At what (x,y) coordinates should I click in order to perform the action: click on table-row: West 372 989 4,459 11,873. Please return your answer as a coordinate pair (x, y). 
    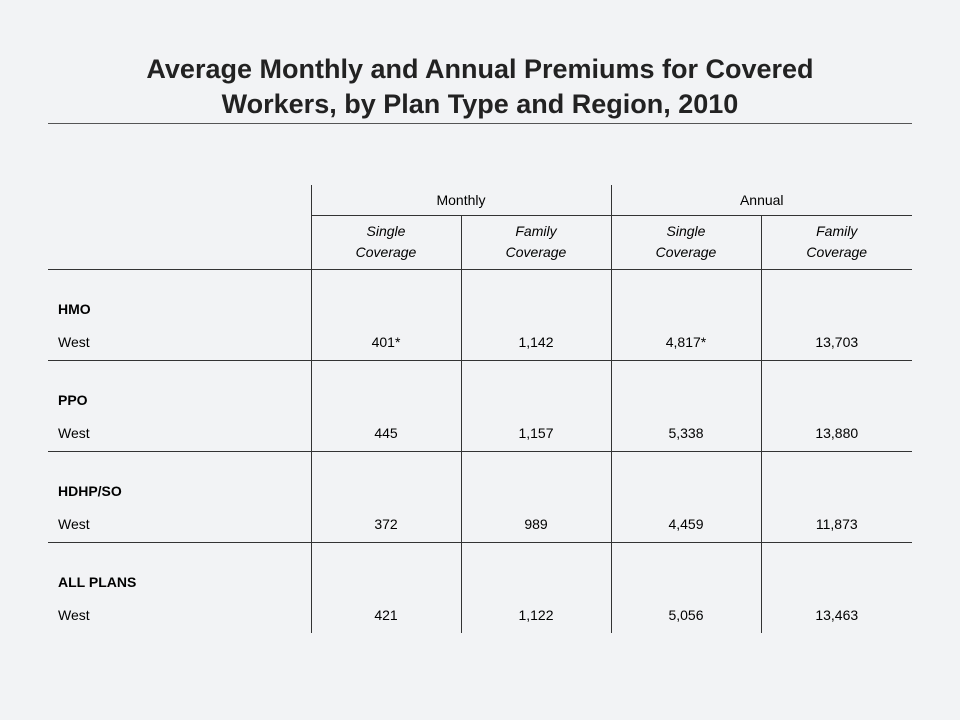
    Looking at the image, I should click on (480, 524).